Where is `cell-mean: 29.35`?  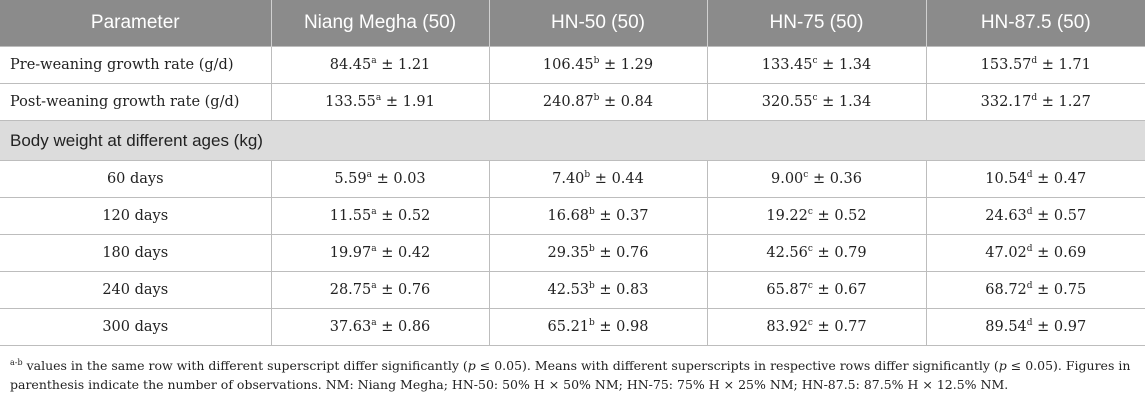 cell-mean: 29.35 is located at coordinates (568, 253).